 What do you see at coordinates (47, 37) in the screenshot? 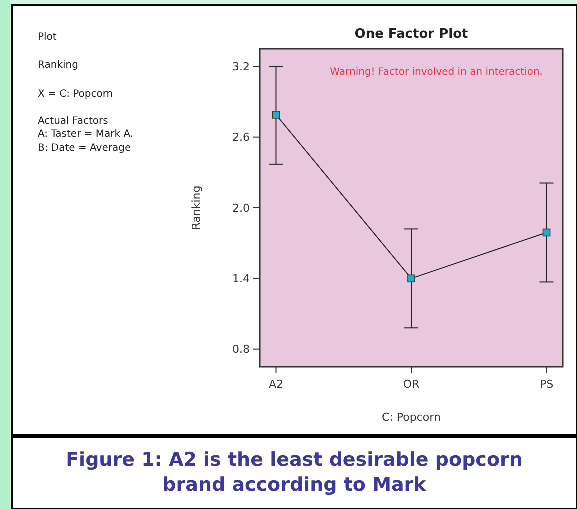
I see `text: Plot` at bounding box center [47, 37].